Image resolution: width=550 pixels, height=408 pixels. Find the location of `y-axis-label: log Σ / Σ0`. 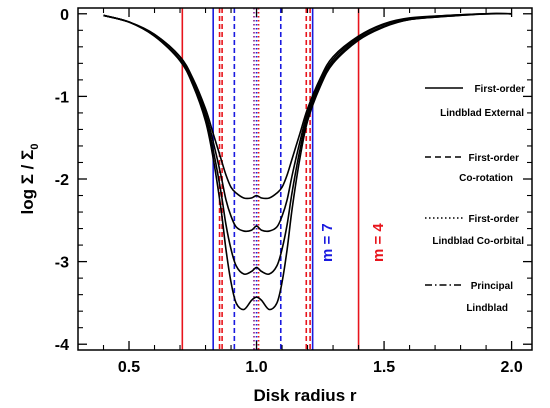

y-axis-label: log Σ / Σ0 is located at coordinates (29, 179).